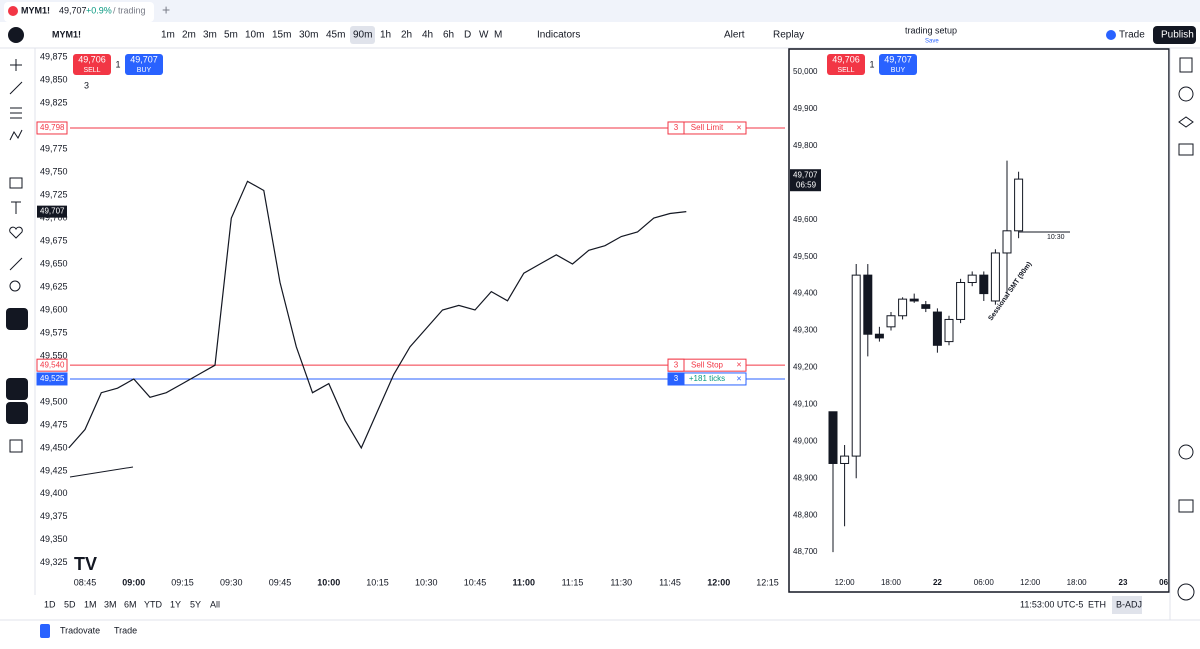  I want to click on y-tick-label: 49,100, so click(805, 403).